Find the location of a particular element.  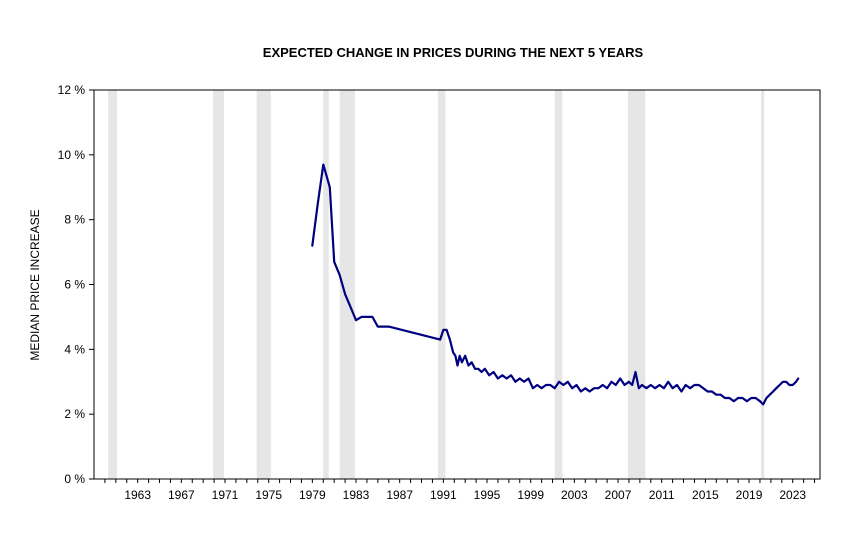

y-axis-label: MEDIAN PRICE INCREASE is located at coordinates (35, 284).